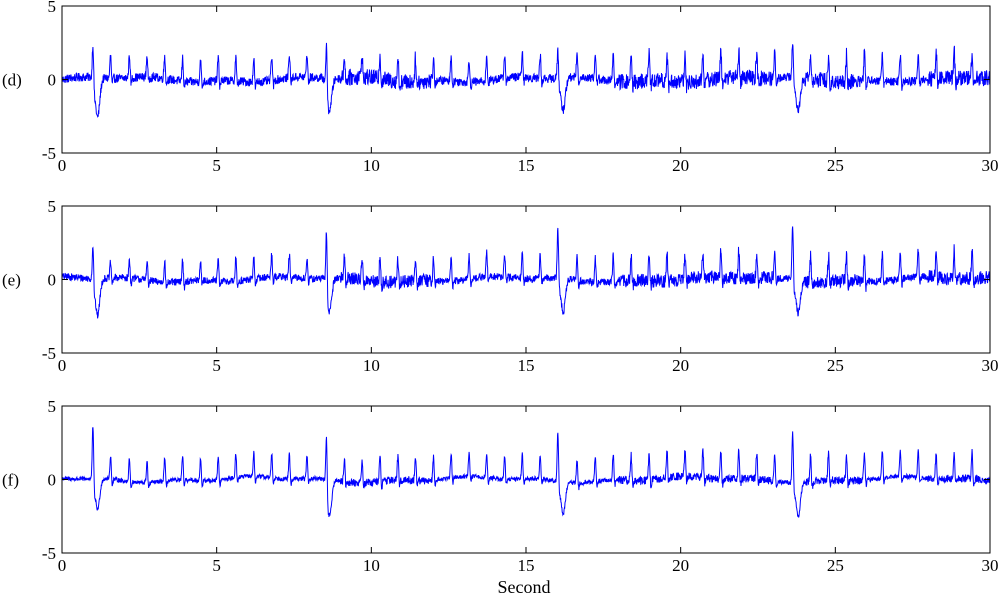 Image resolution: width=1000 pixels, height=598 pixels. I want to click on x-axis-label: Second, so click(524, 587).